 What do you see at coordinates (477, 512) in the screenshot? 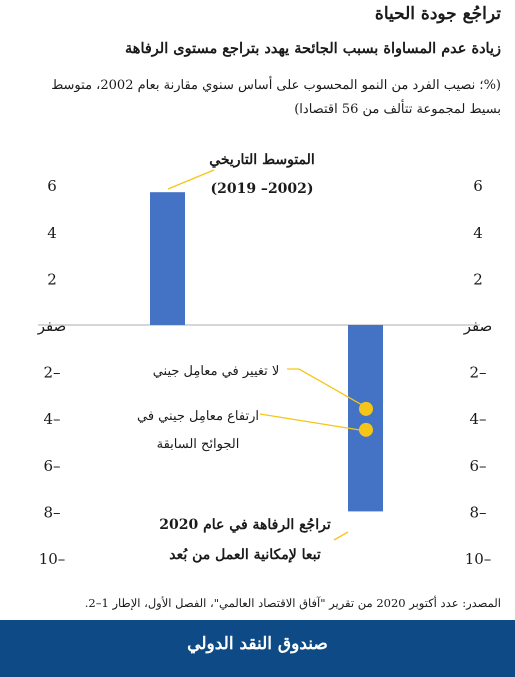
I see `y-tick-label-right: –8` at bounding box center [477, 512].